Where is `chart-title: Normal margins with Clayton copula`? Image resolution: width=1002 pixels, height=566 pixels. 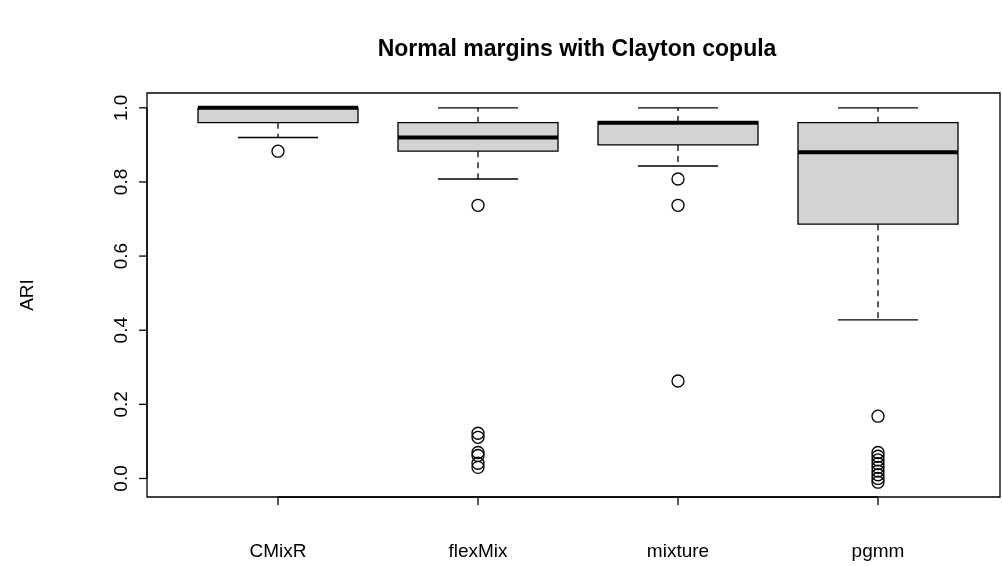
chart-title: Normal margins with Clayton copula is located at coordinates (577, 48).